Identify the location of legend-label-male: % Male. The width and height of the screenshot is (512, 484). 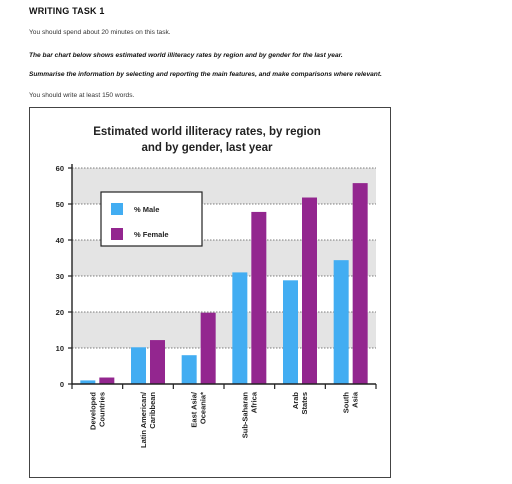
(146, 209).